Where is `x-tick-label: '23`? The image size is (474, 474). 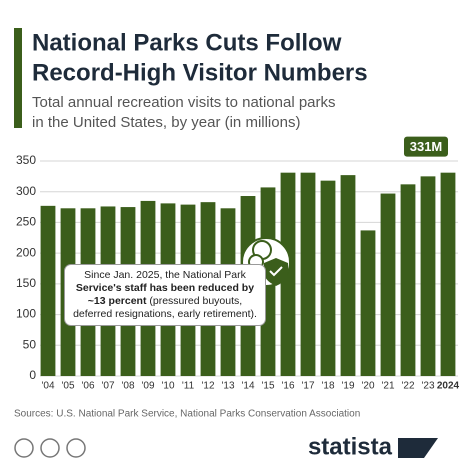
x-tick-label: '23 is located at coordinates (427, 386).